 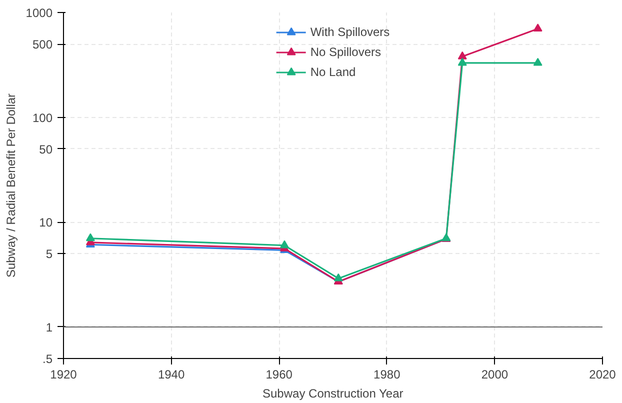 I want to click on x-tick-label: 1980, so click(x=387, y=375).